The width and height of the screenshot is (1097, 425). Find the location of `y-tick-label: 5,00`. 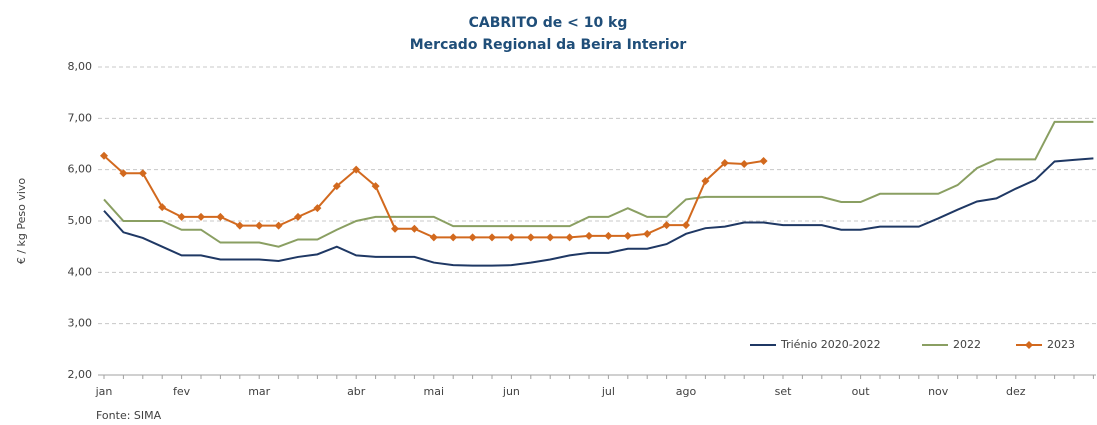

y-tick-label: 5,00 is located at coordinates (80, 220).